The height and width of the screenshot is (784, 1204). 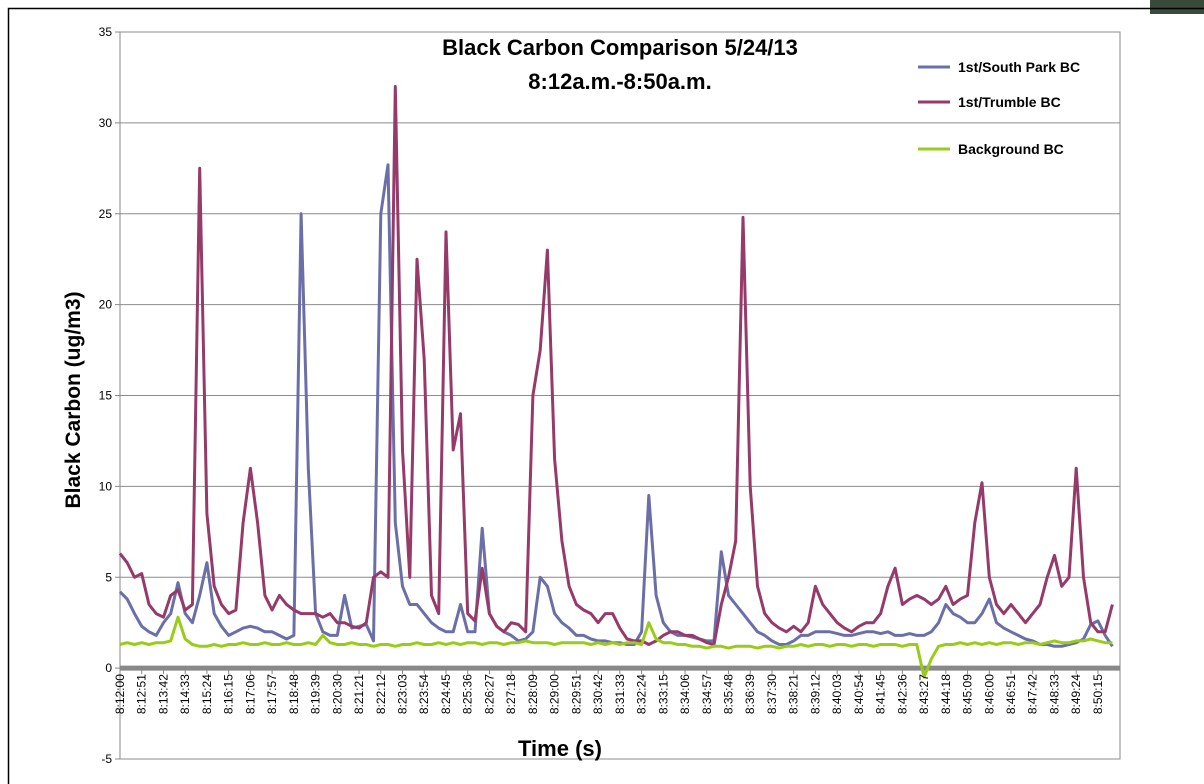 What do you see at coordinates (620, 47) in the screenshot?
I see `chart-title: Black Carbon Comparison 5/24/13` at bounding box center [620, 47].